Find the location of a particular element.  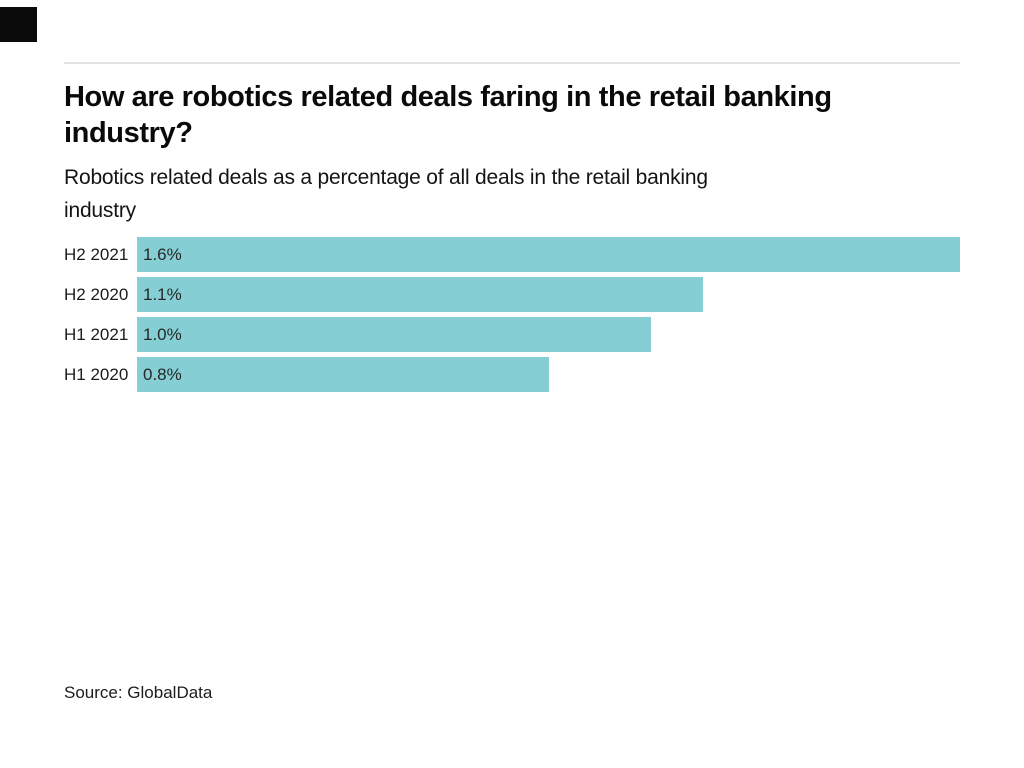

category-label: H2 2020 is located at coordinates (96, 294).